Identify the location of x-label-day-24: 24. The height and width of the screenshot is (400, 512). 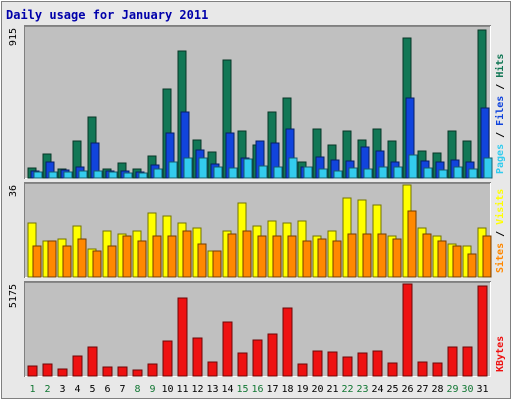
(377, 389).